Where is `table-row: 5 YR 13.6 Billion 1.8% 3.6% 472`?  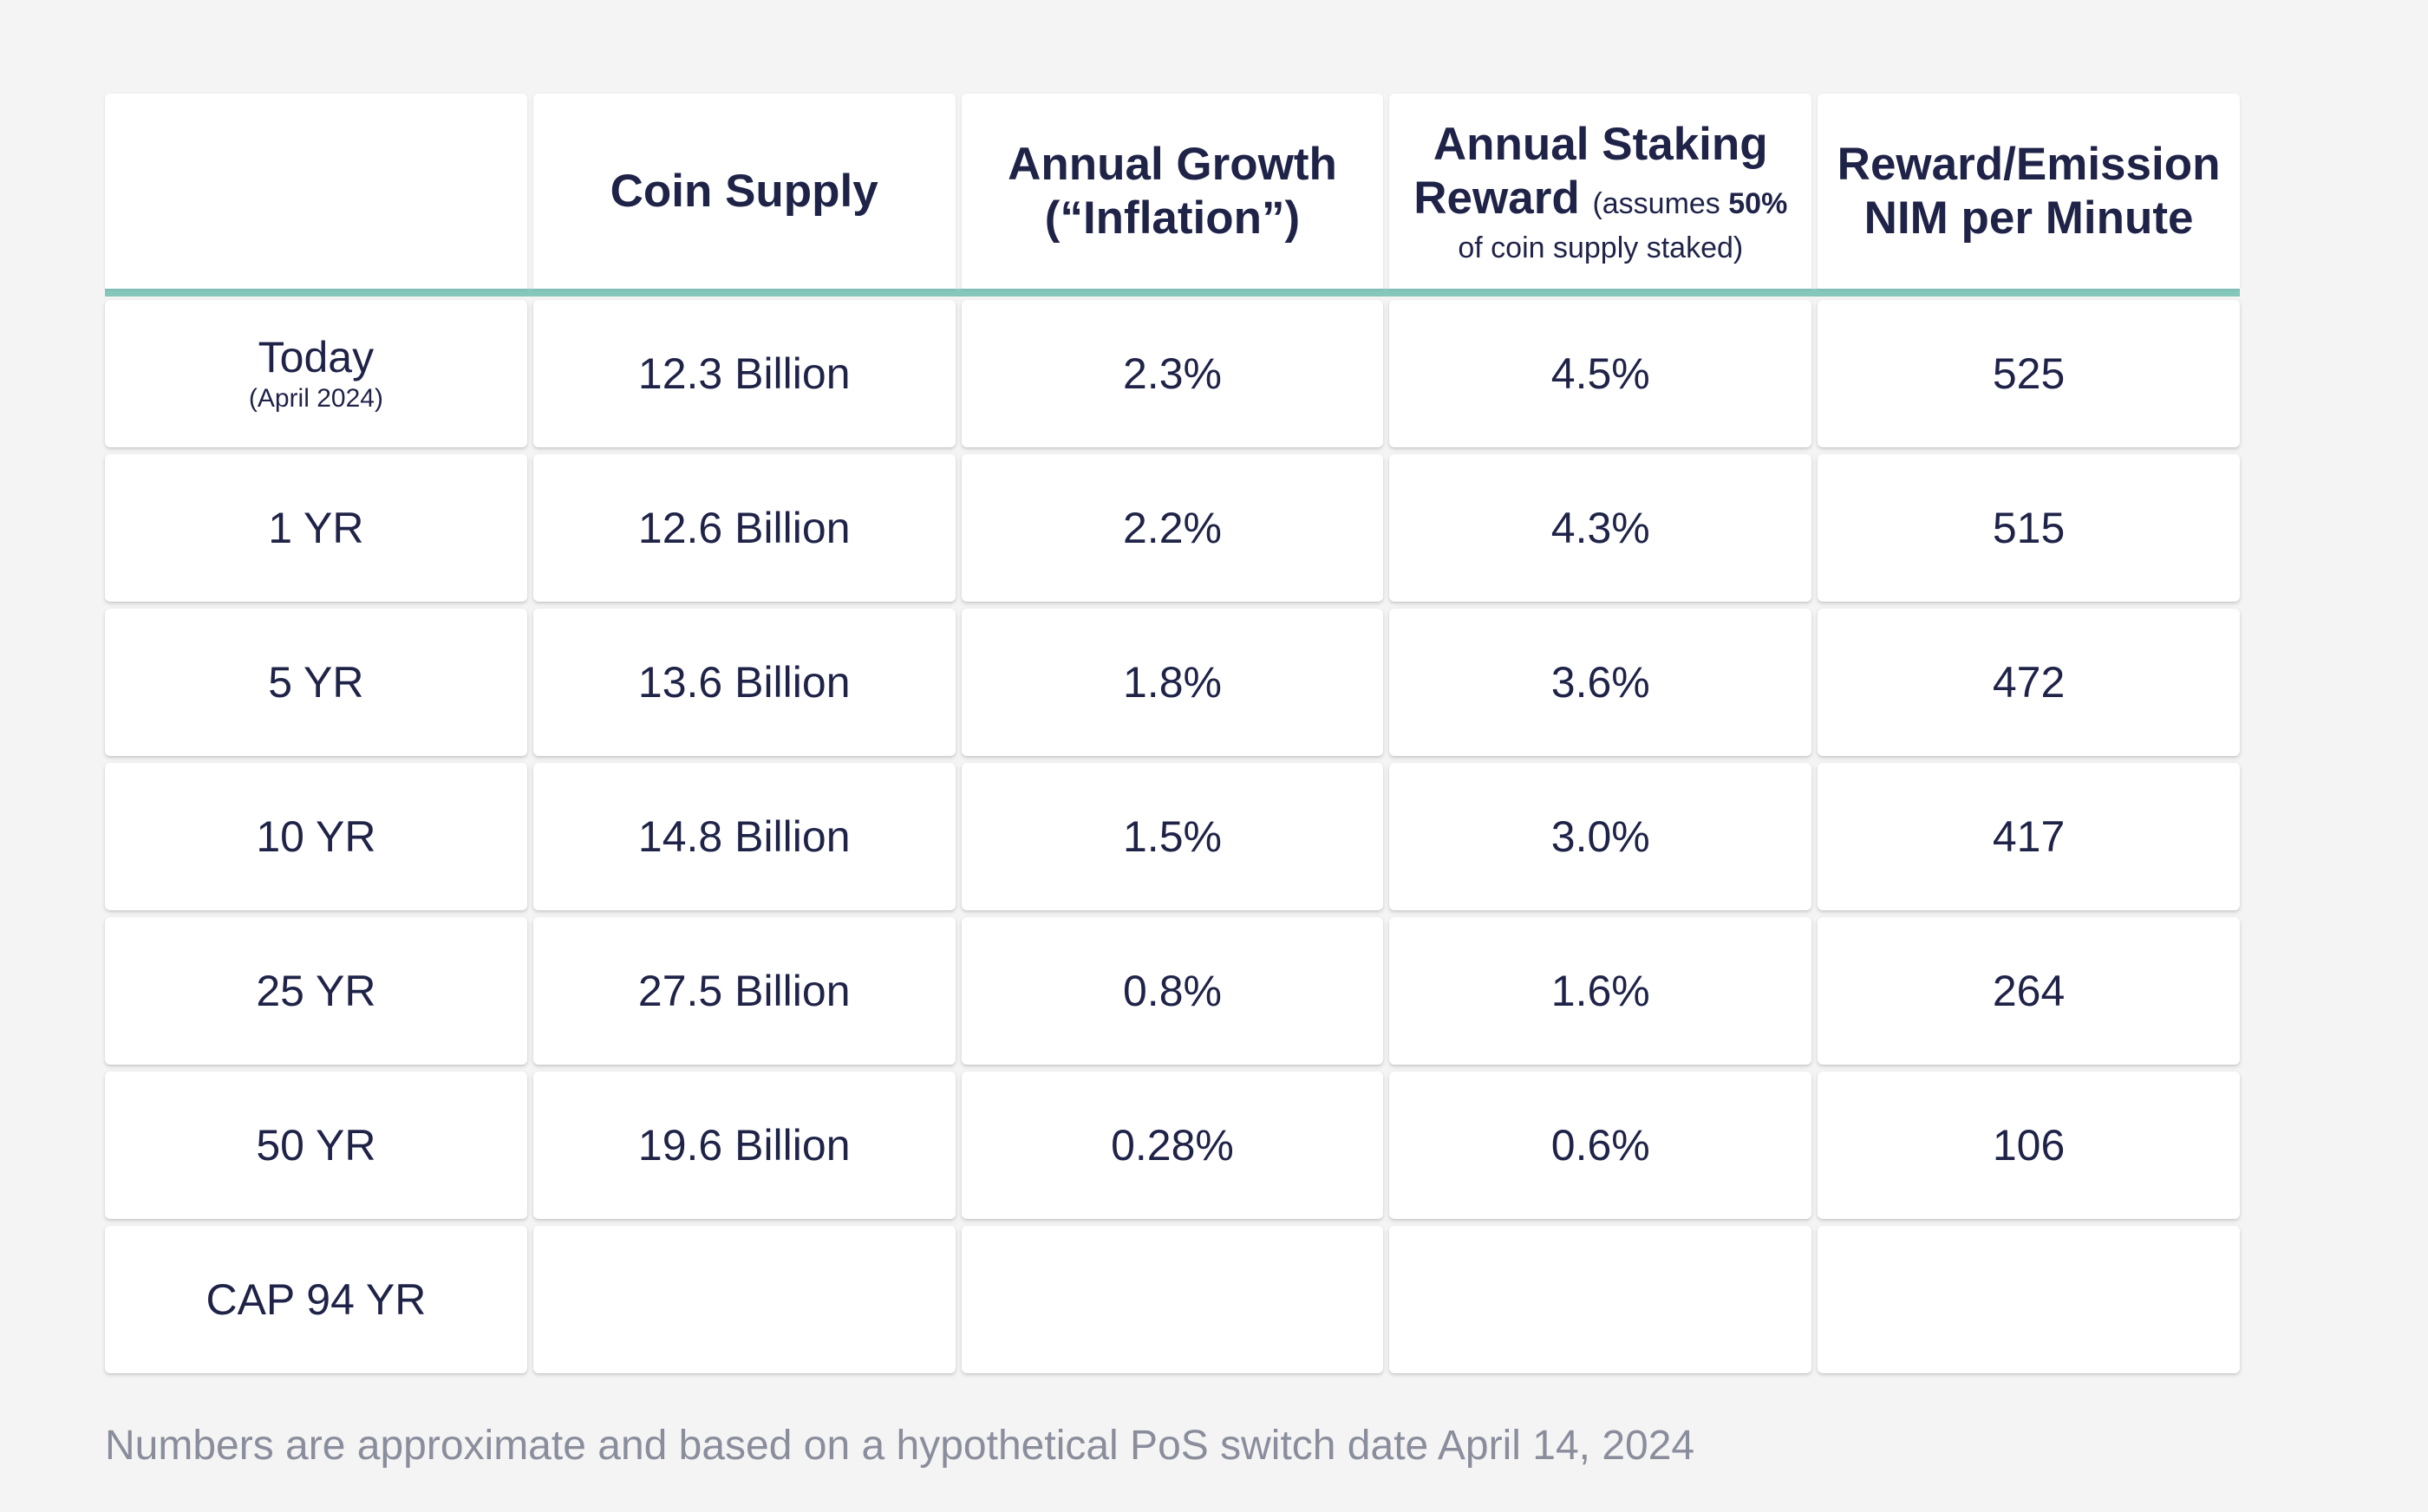 table-row: 5 YR 13.6 Billion 1.8% 3.6% 472 is located at coordinates (1172, 683).